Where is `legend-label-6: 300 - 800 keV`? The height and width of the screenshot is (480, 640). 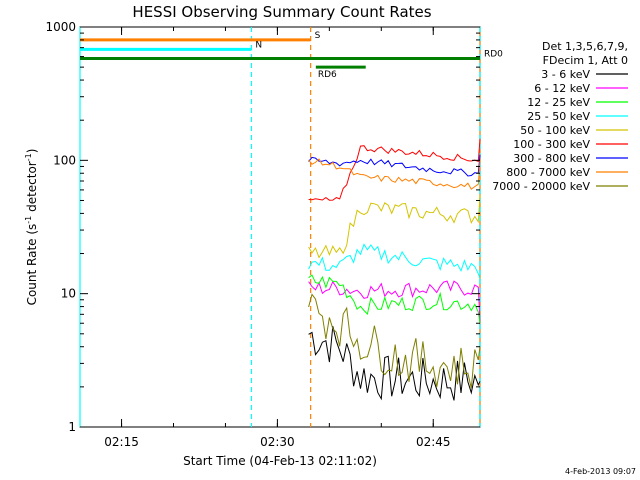
legend-label-6: 300 - 800 keV is located at coordinates (551, 158).